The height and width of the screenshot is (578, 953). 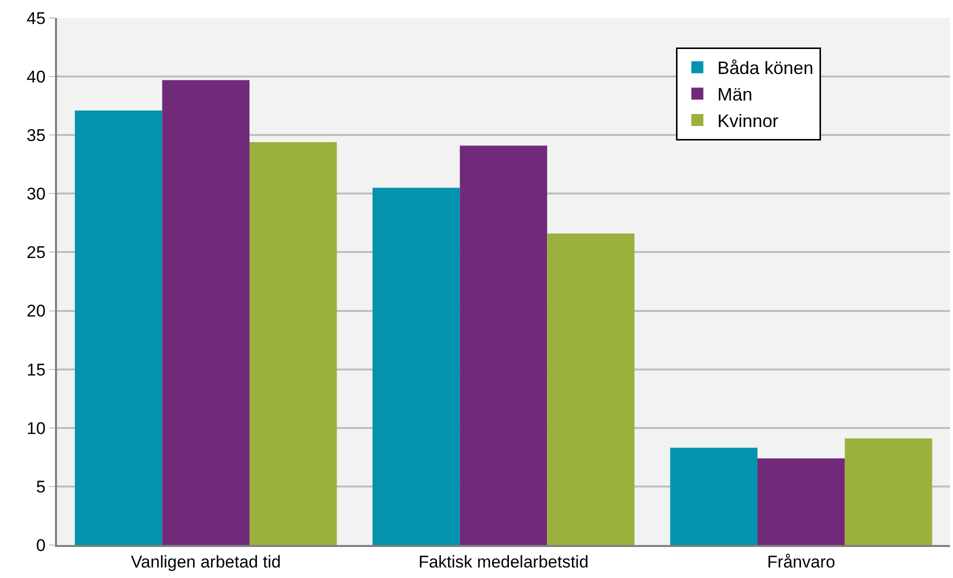 I want to click on legend-label: Män, so click(x=734, y=94).